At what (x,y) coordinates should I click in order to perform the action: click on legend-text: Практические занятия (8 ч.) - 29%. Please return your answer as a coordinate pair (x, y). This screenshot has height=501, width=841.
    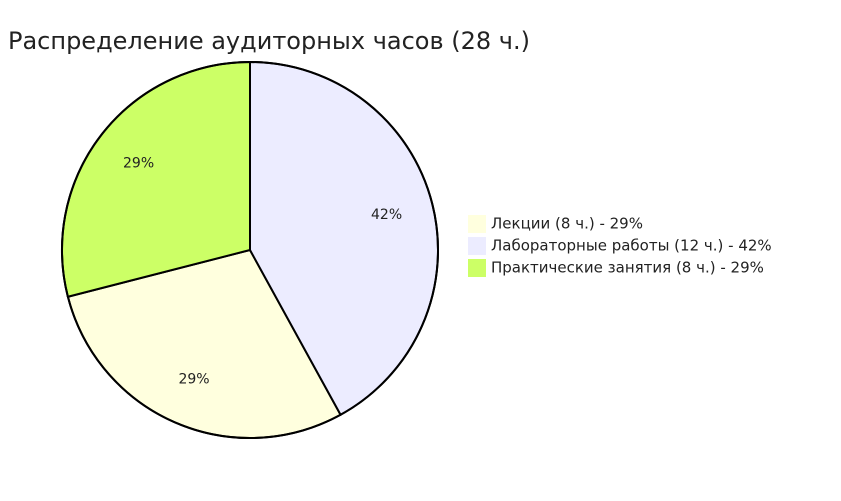
    Looking at the image, I should click on (627, 268).